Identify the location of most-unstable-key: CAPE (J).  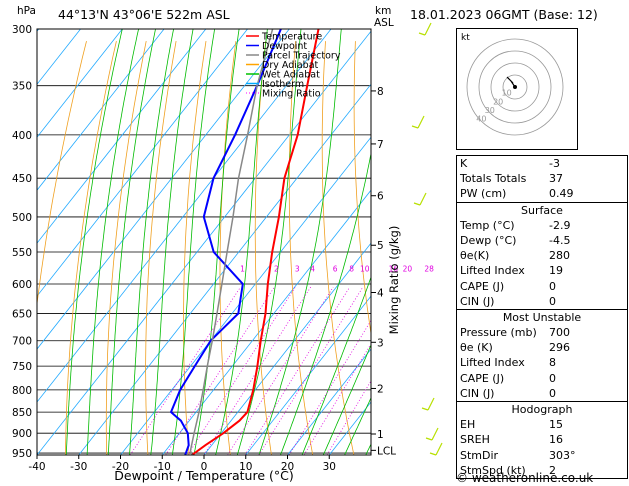
(482, 378).